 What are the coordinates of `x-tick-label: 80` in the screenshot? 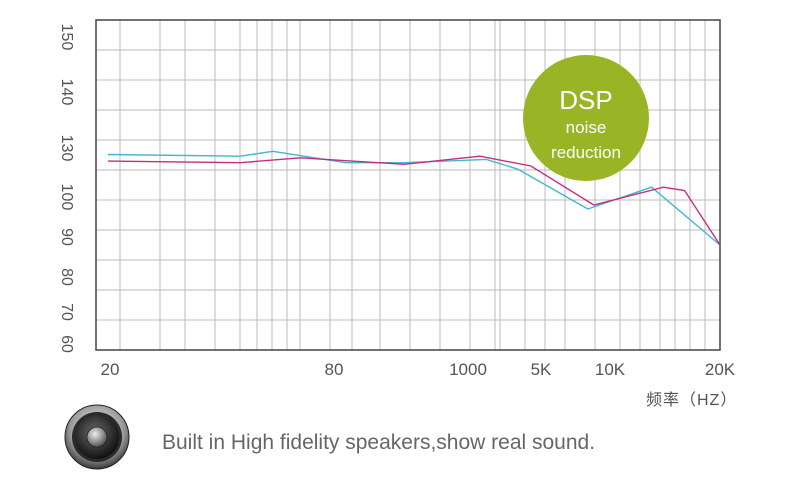 It's located at (334, 369).